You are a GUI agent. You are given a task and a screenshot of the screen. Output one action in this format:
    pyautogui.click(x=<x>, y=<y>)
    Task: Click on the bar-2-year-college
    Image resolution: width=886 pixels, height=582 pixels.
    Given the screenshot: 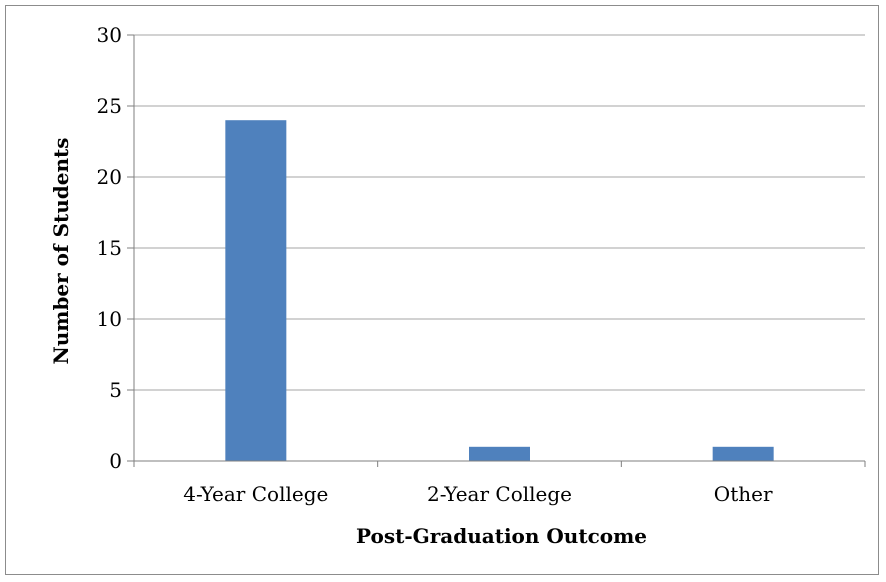 What is the action you would take?
    pyautogui.click(x=499, y=453)
    